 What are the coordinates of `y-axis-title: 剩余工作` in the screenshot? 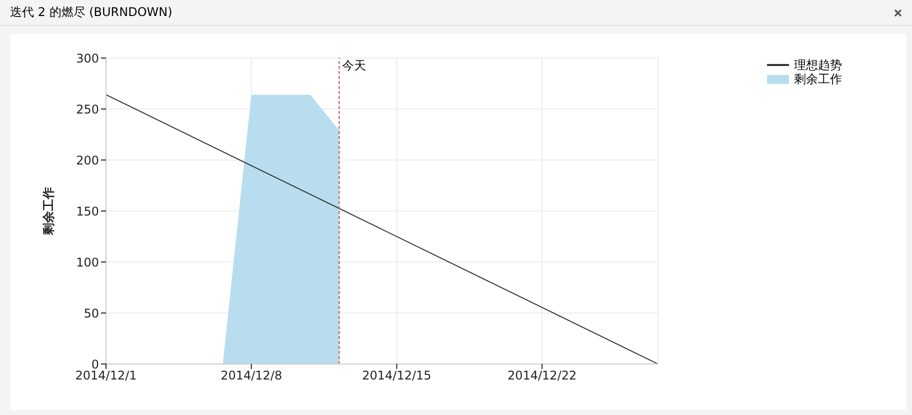 It's located at (48, 211).